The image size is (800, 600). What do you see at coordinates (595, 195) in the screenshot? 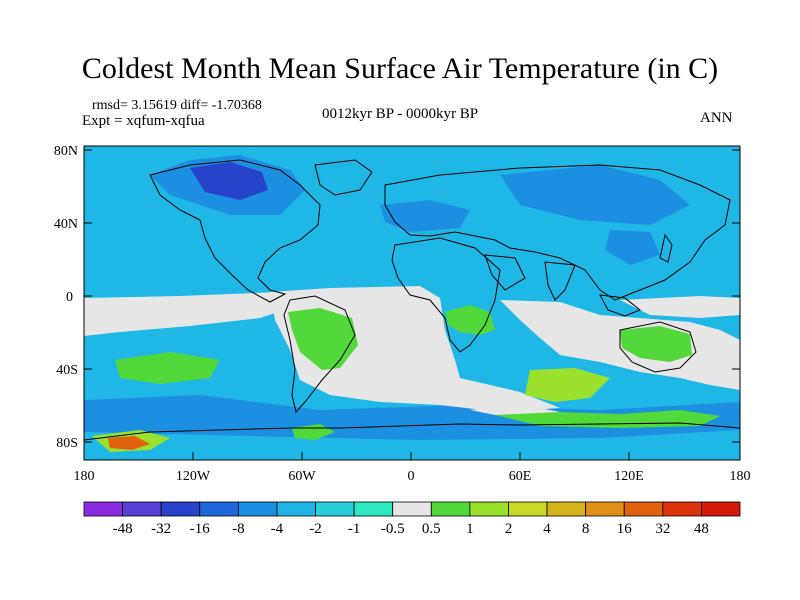
I see `cold-anomaly-siberia` at bounding box center [595, 195].